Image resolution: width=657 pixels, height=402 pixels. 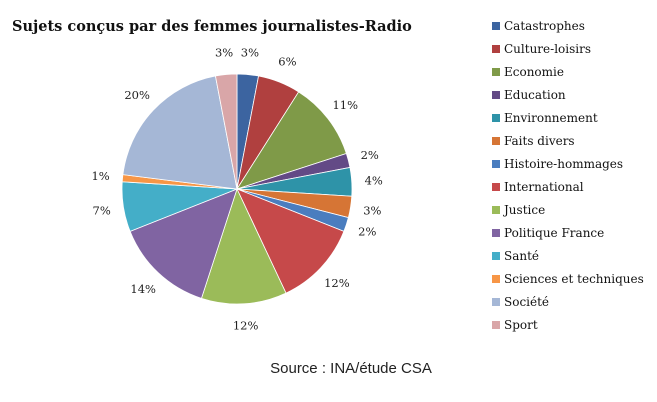 What do you see at coordinates (568, 71) in the screenshot?
I see `legend-item: Economie` at bounding box center [568, 71].